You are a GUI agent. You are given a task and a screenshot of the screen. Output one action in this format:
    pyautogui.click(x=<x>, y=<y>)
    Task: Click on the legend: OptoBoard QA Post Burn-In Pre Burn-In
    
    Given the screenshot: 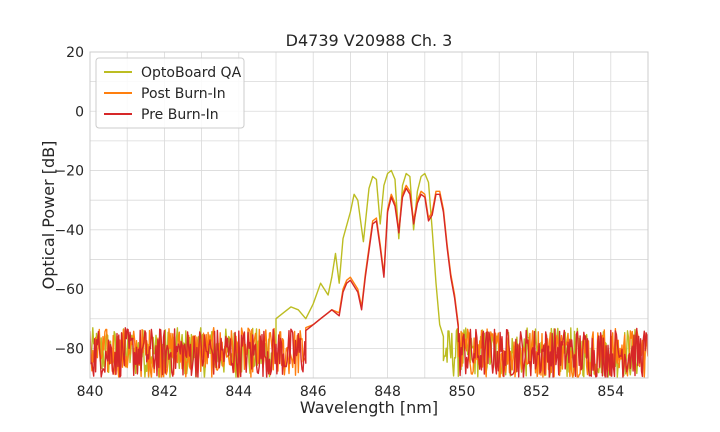 What is the action you would take?
    pyautogui.click(x=170, y=93)
    